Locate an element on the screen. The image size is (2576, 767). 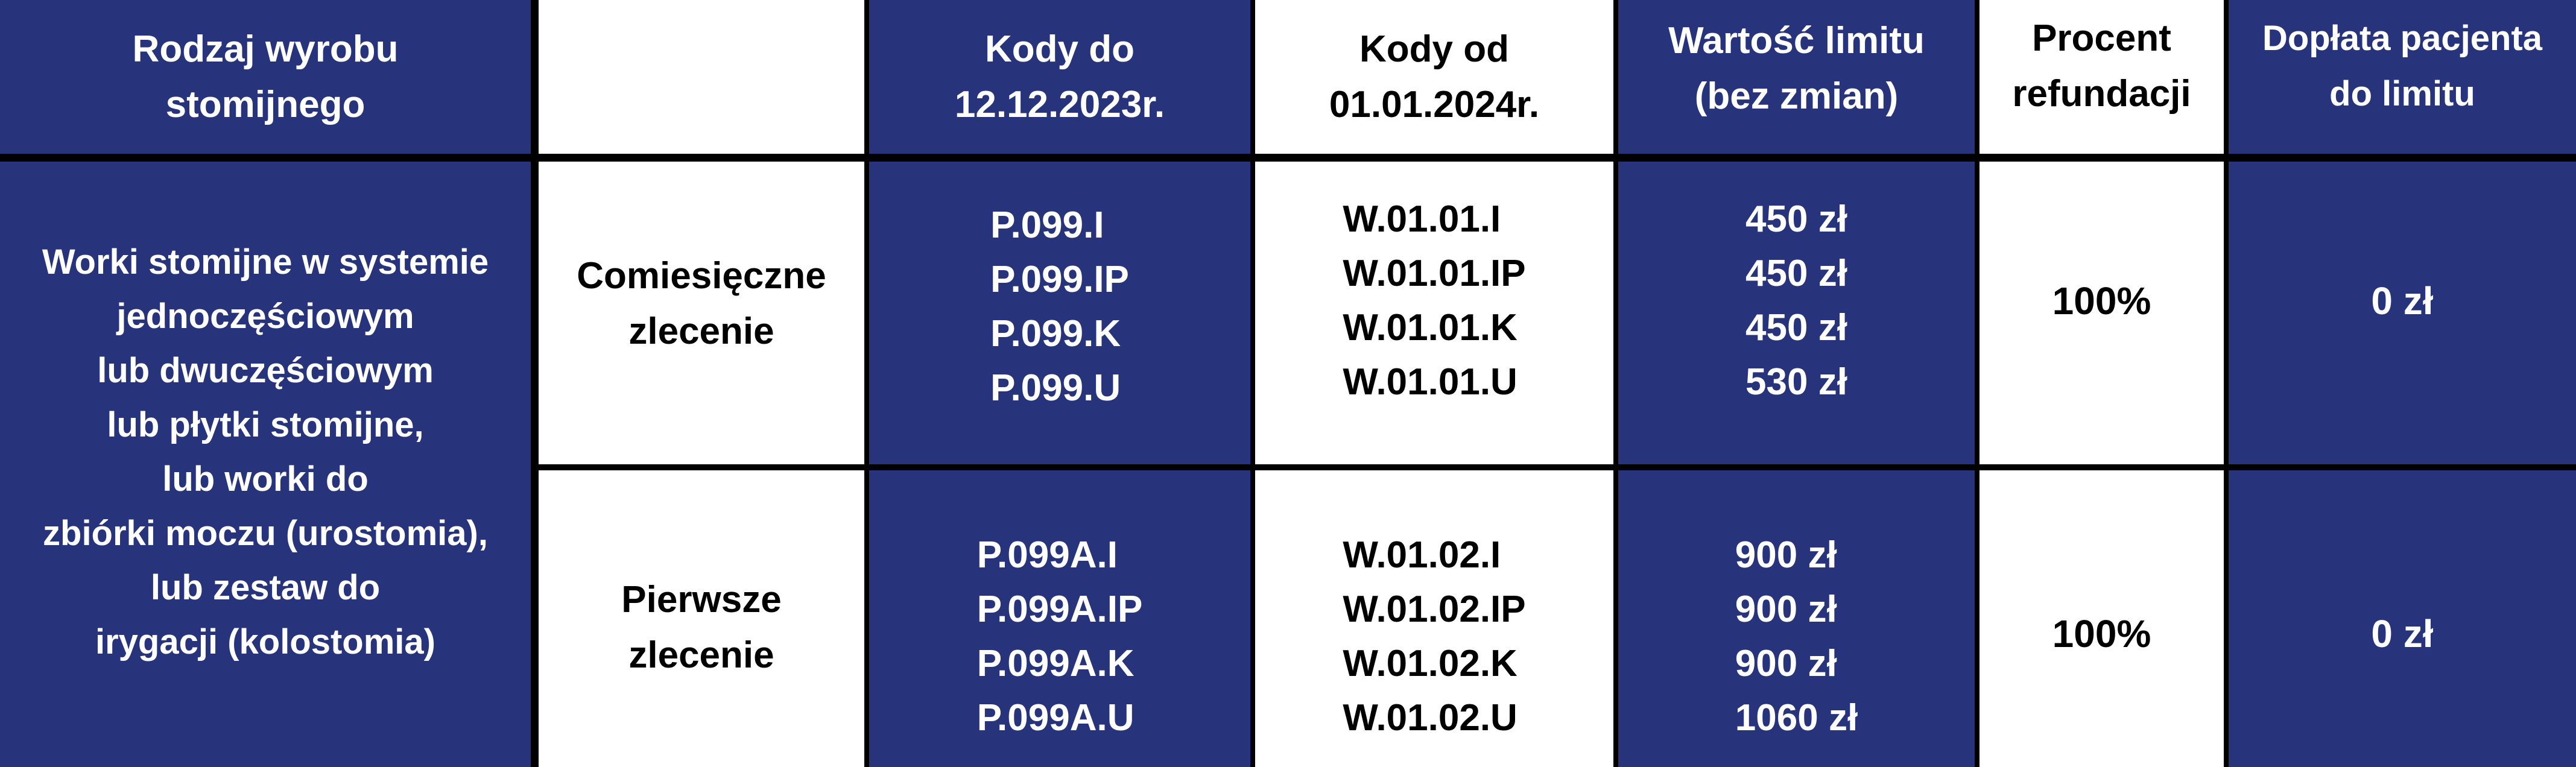
row1-limits: 450 zł 450 zł 450 zł 530 zł is located at coordinates (1796, 313).